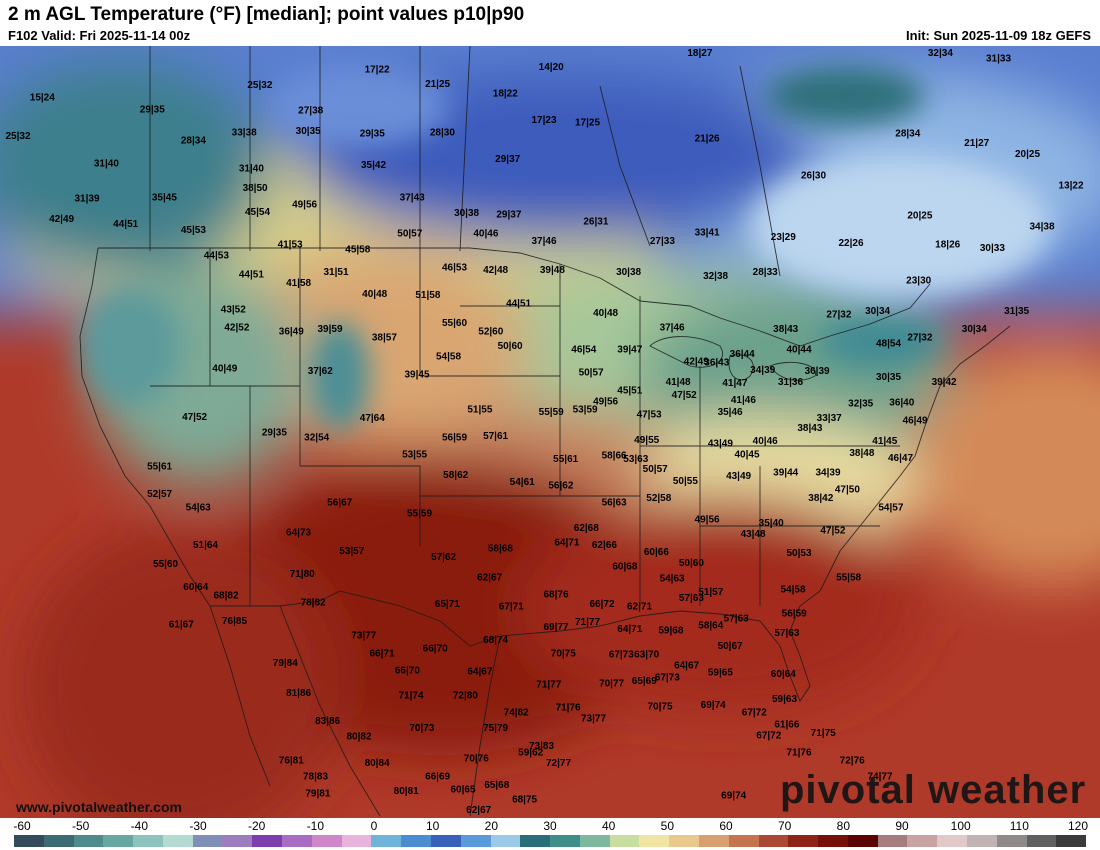  Describe the element at coordinates (786, 725) in the screenshot. I see `point-value-label: 61|66` at that location.